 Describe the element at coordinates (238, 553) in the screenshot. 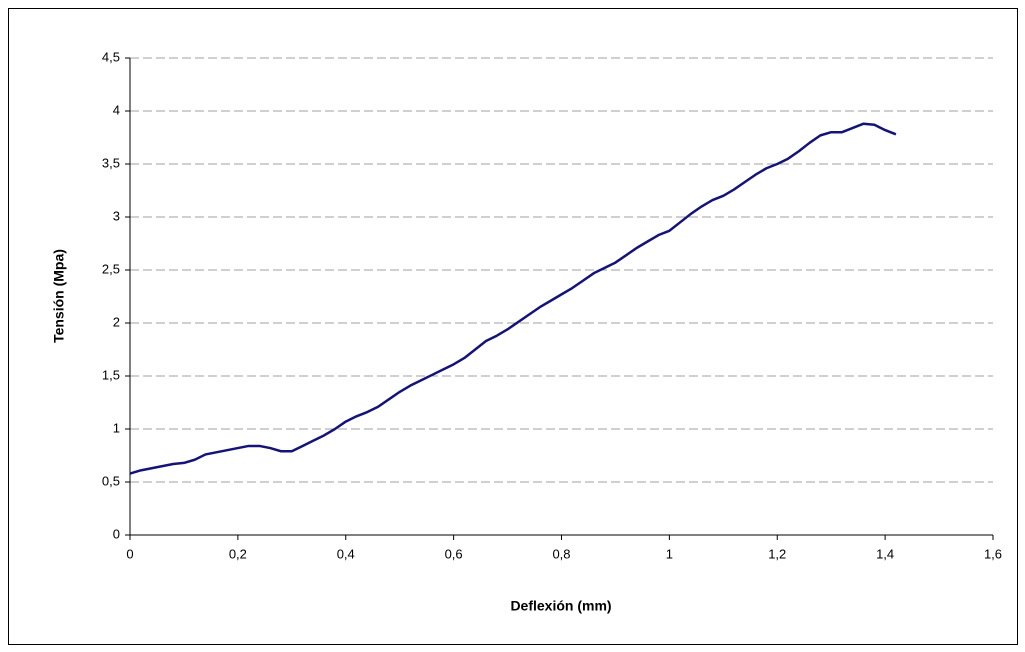

I see `x-tick-label: 0,2` at that location.